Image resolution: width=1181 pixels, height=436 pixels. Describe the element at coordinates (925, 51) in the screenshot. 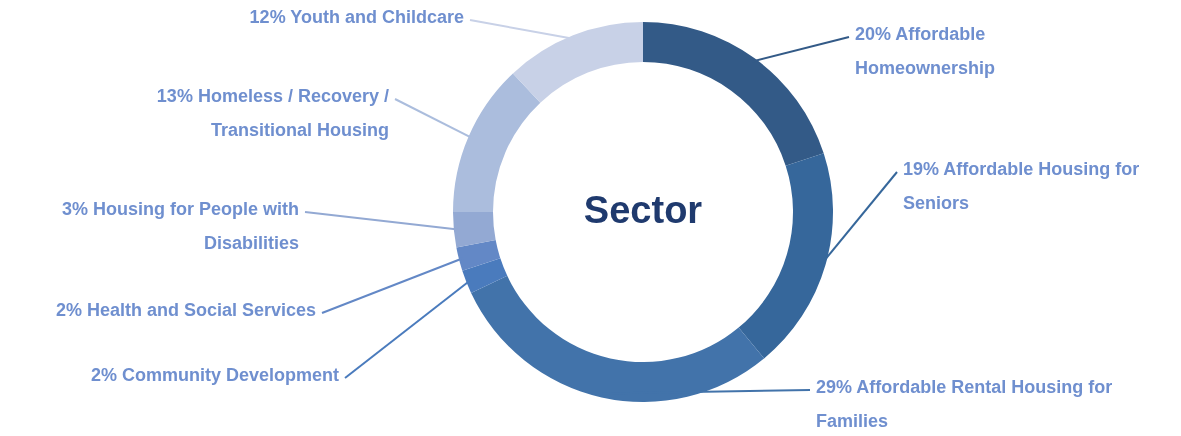

I see `slice-label: 20% Affordable Homeownership` at that location.